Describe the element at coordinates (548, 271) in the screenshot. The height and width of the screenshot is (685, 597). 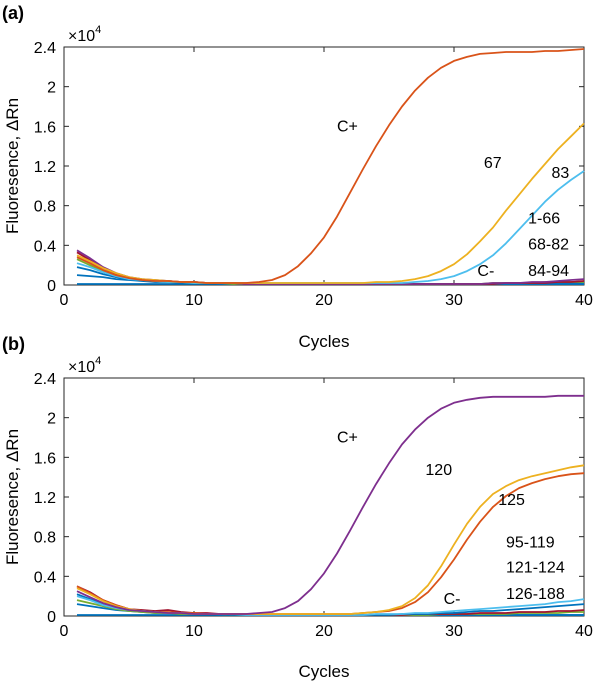
I see `curve-annotation: 84-94` at that location.